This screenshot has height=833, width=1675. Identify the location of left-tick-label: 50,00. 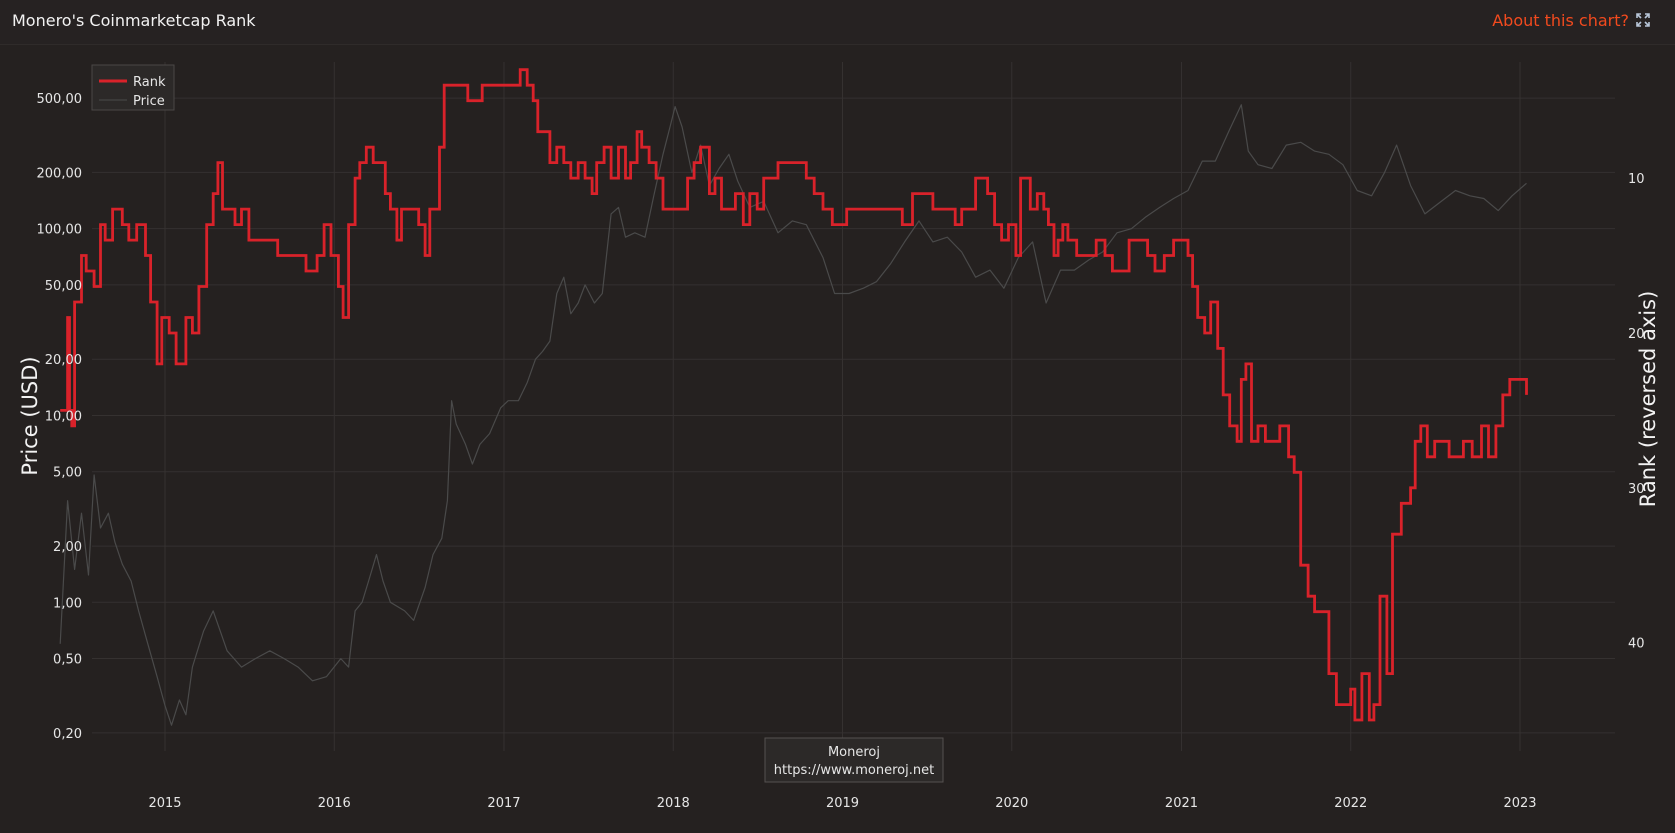
(63, 286).